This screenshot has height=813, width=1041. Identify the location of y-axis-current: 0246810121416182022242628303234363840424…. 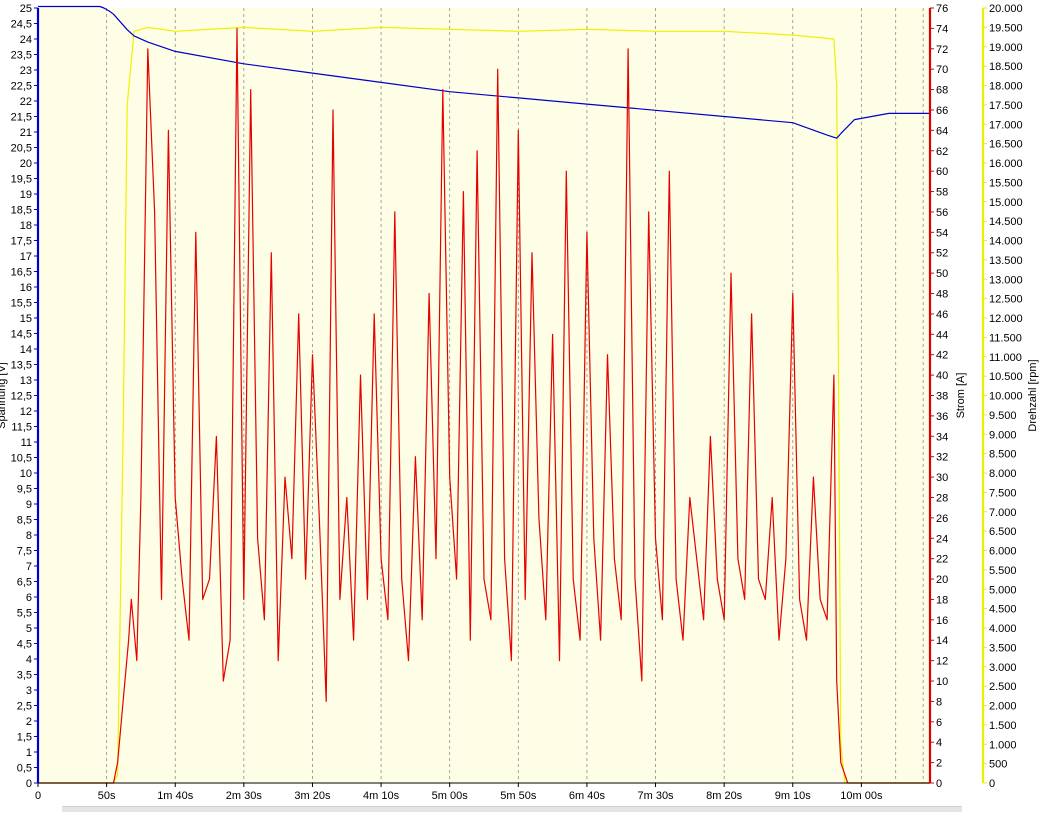
(947, 396).